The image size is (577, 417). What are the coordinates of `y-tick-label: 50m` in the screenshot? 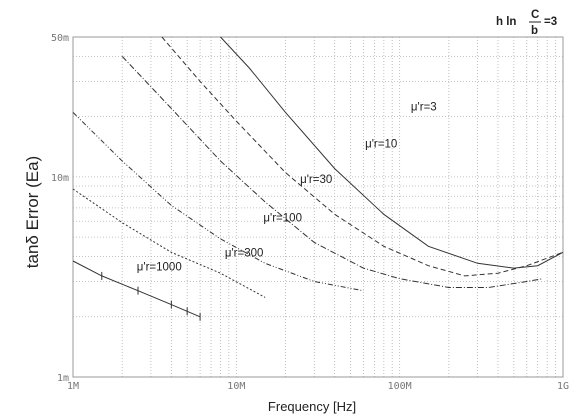 It's located at (60, 38).